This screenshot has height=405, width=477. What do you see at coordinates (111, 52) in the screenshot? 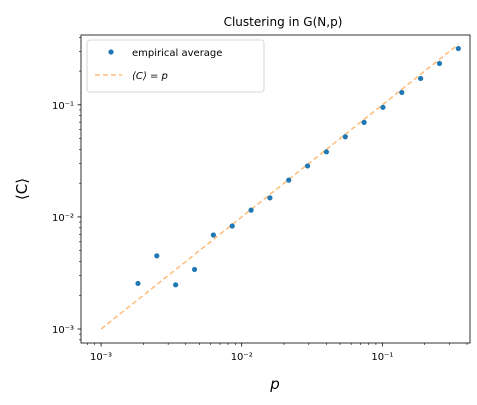
I see `legend-marker-empirical` at bounding box center [111, 52].